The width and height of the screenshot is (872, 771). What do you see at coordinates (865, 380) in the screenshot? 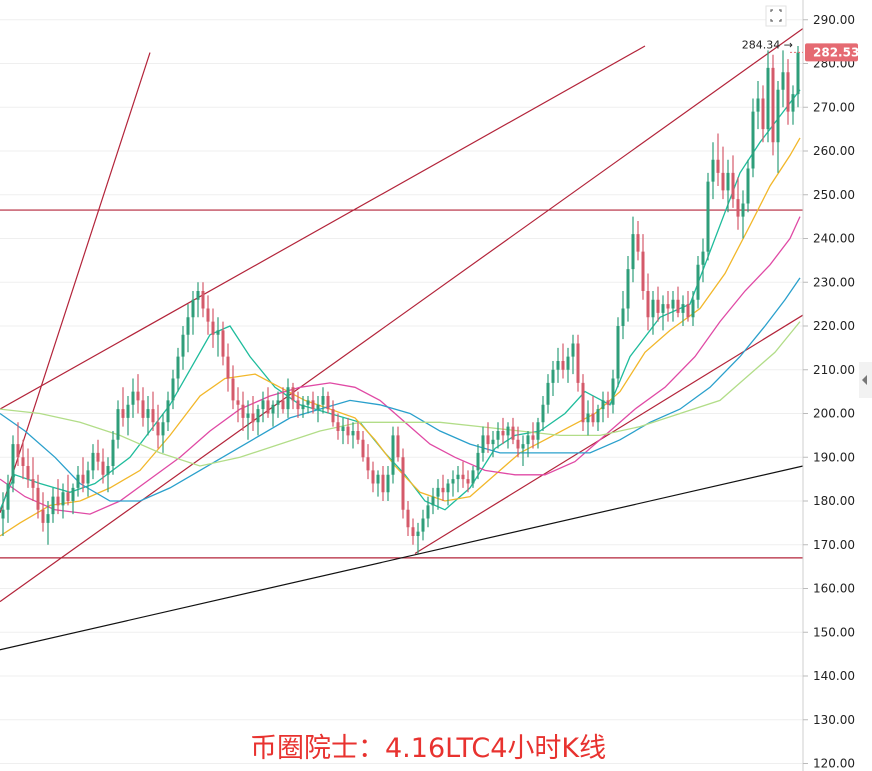
I see `collapse-arrow-icon` at bounding box center [865, 380].